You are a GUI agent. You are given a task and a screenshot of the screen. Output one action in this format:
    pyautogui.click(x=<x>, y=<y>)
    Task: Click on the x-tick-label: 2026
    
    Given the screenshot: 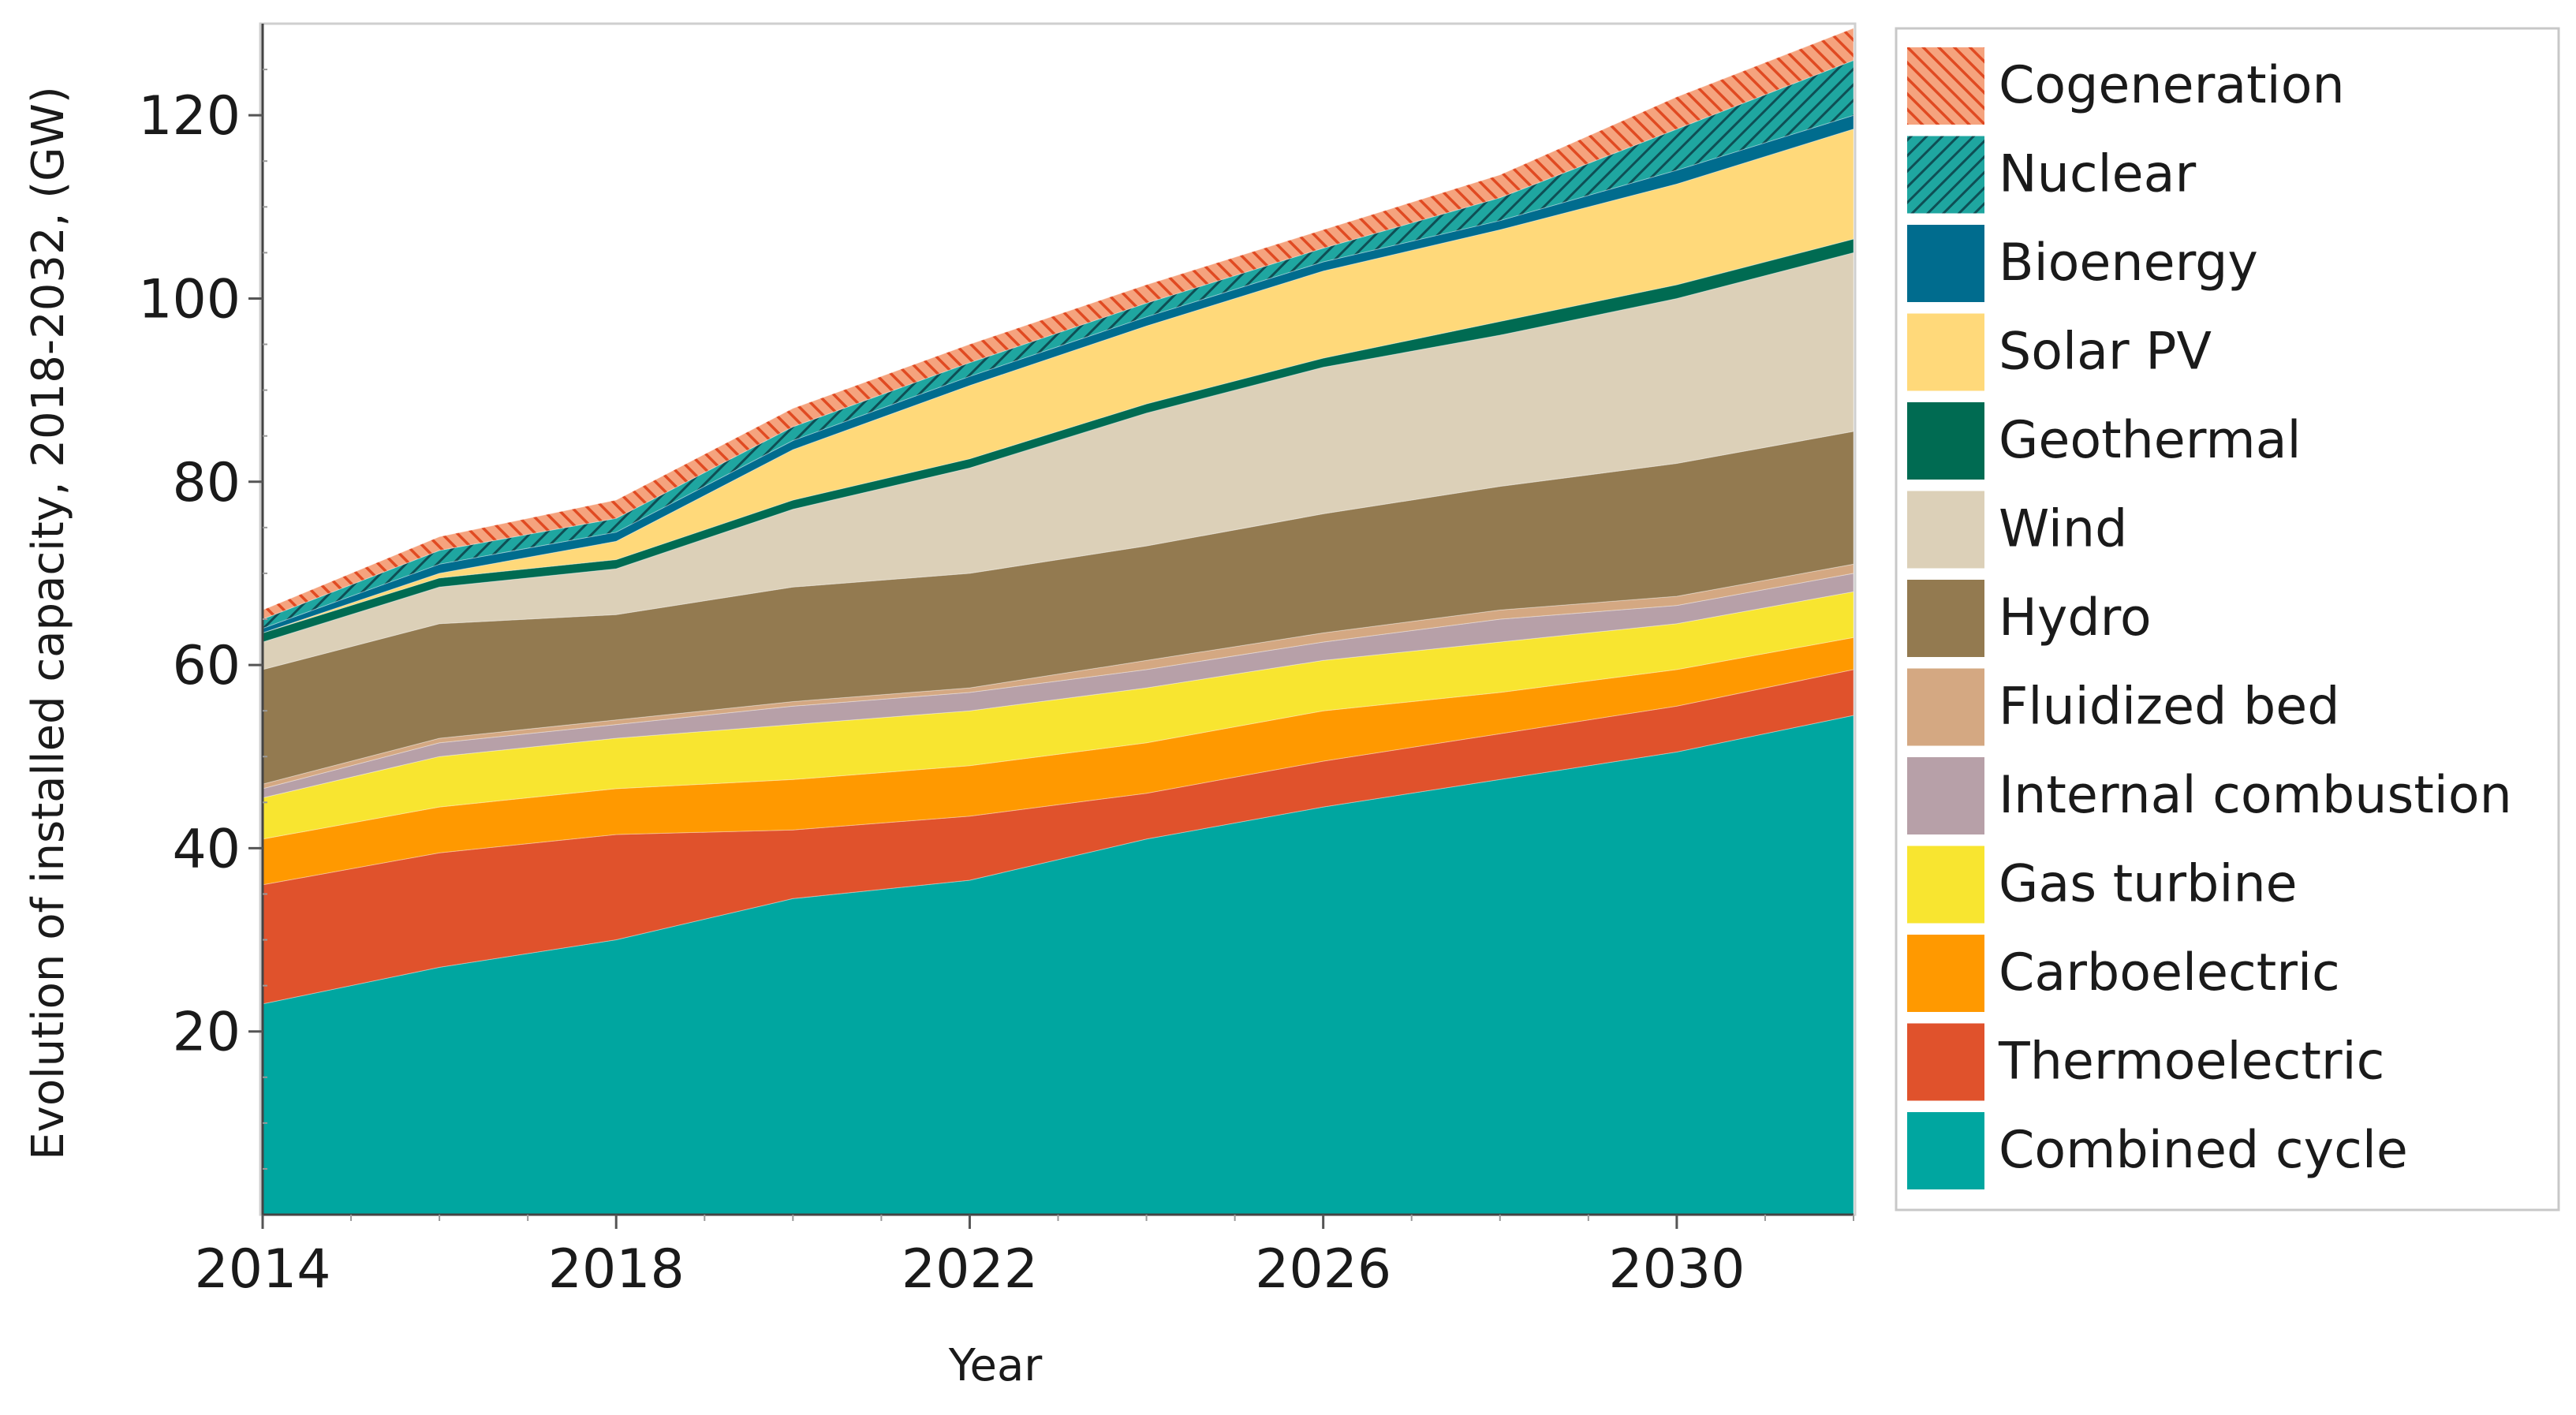 What is the action you would take?
    pyautogui.click(x=1323, y=1269)
    